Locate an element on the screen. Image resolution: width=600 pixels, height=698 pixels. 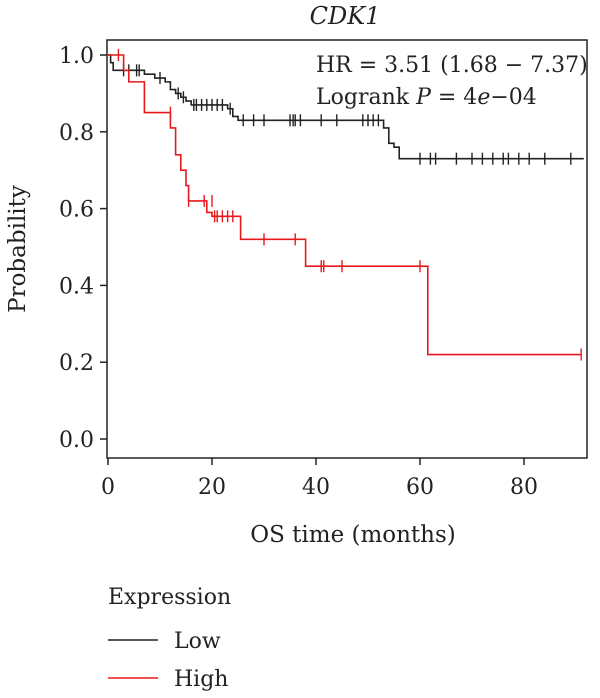
legend-label-high: High is located at coordinates (201, 679).